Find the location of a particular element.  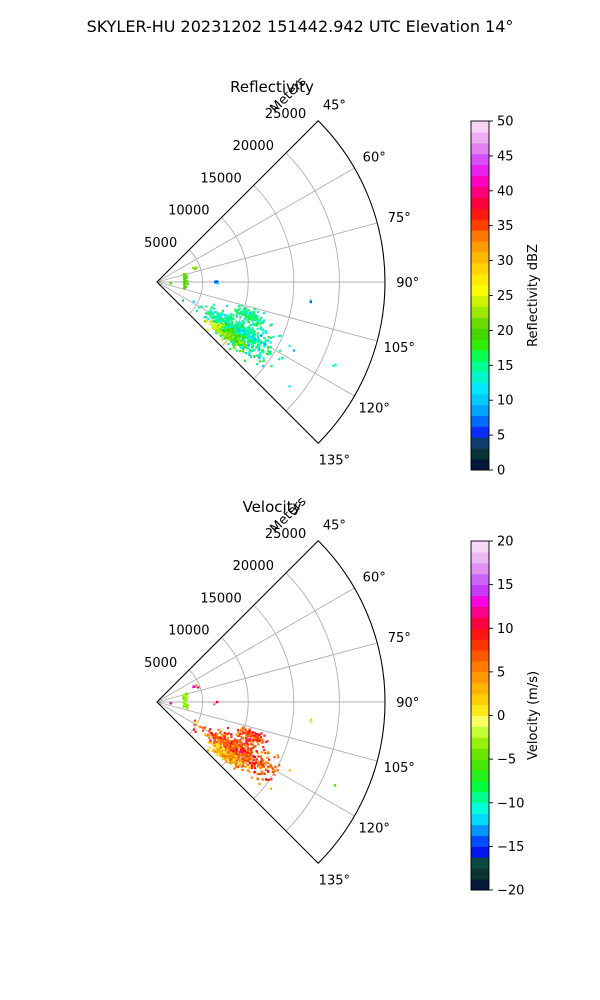

theta-tick-label: 60° is located at coordinates (374, 578).